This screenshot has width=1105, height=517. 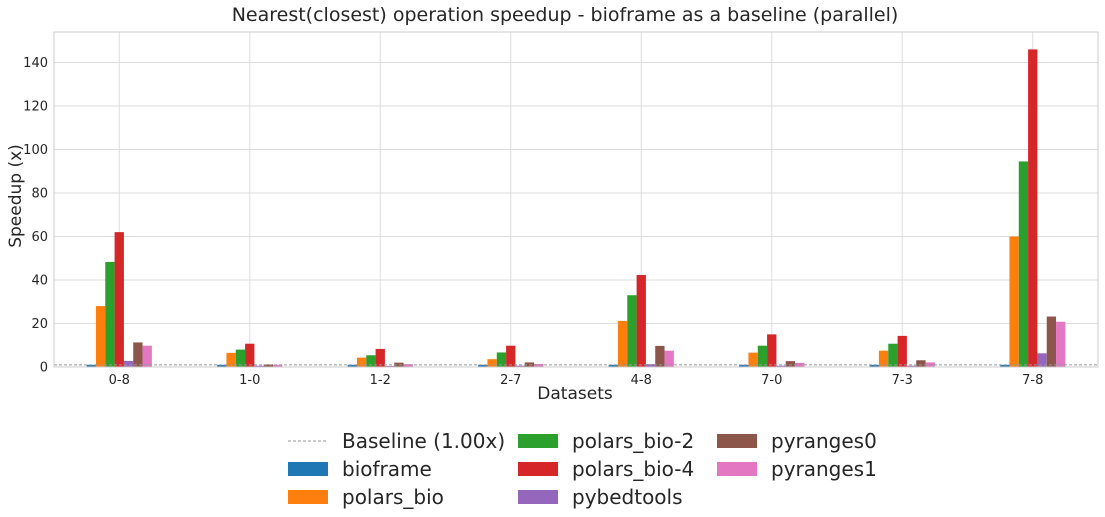 I want to click on legend-swatch-pyranges0, so click(x=737, y=441).